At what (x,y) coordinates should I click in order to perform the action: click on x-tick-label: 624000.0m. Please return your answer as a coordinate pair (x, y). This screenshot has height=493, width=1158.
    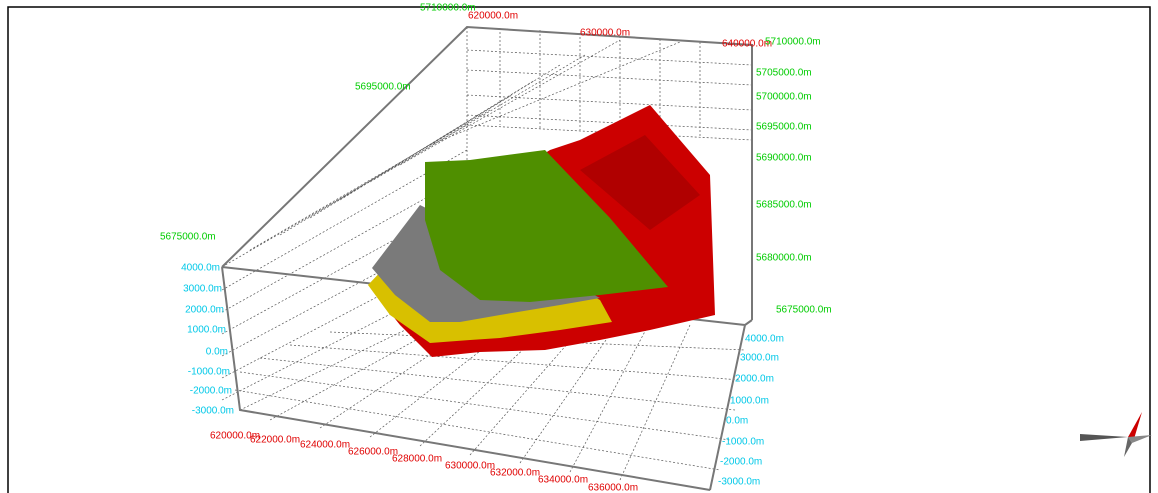
    Looking at the image, I should click on (325, 445).